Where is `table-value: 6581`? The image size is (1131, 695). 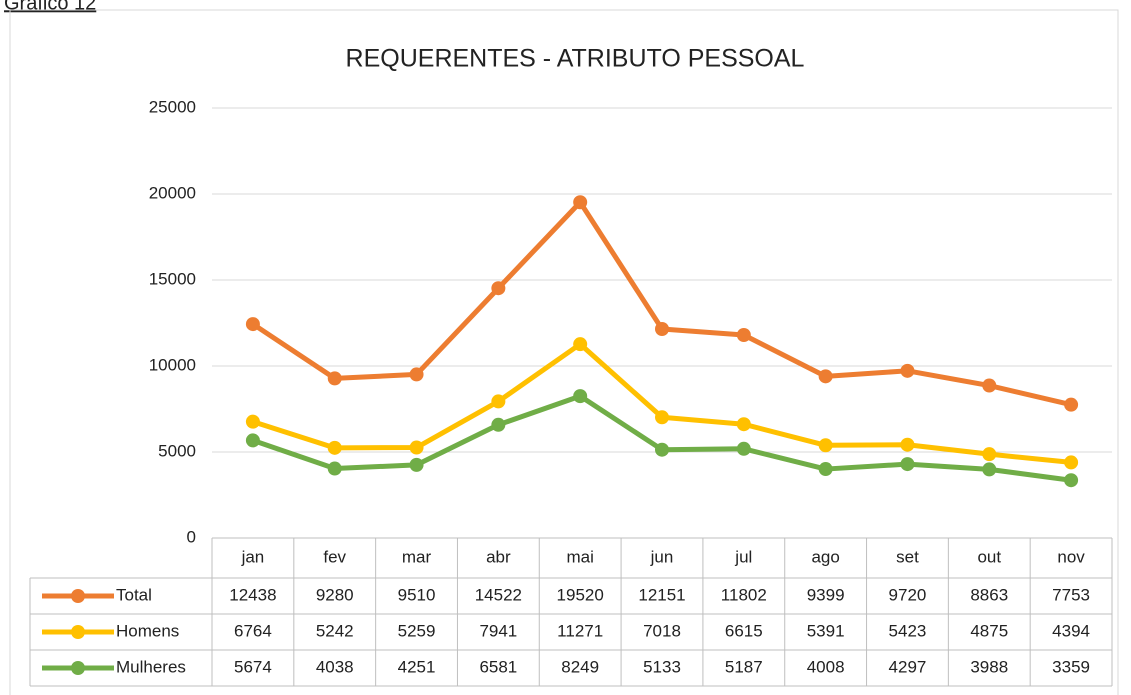
table-value: 6581 is located at coordinates (498, 666).